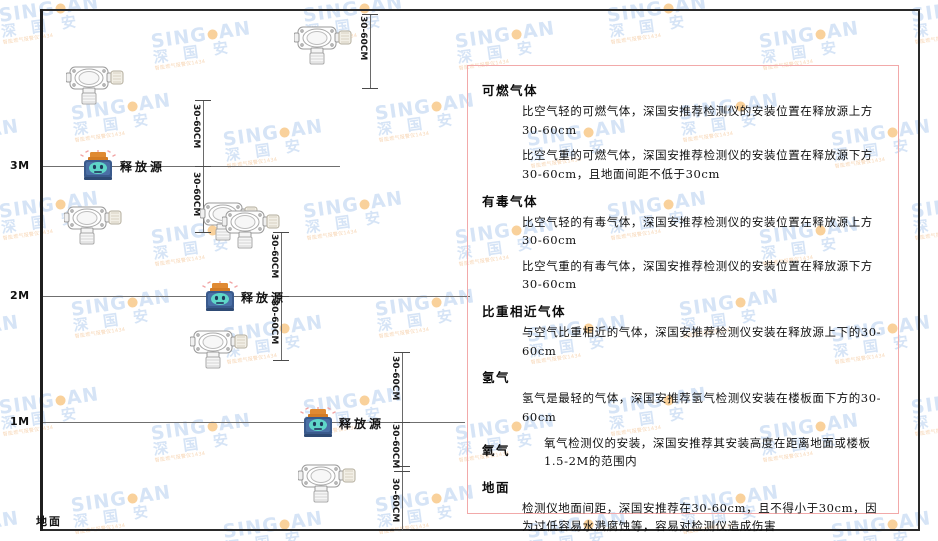 The width and height of the screenshot is (938, 541). What do you see at coordinates (255, 296) in the screenshot?
I see `level-line-2m` at bounding box center [255, 296].